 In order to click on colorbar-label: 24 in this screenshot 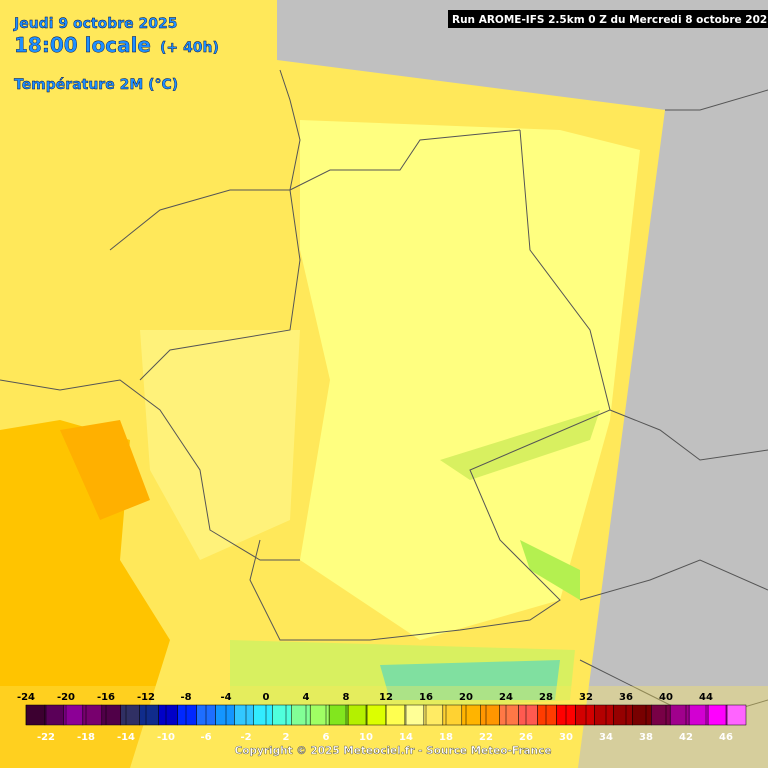, I will do `click(506, 697)`.